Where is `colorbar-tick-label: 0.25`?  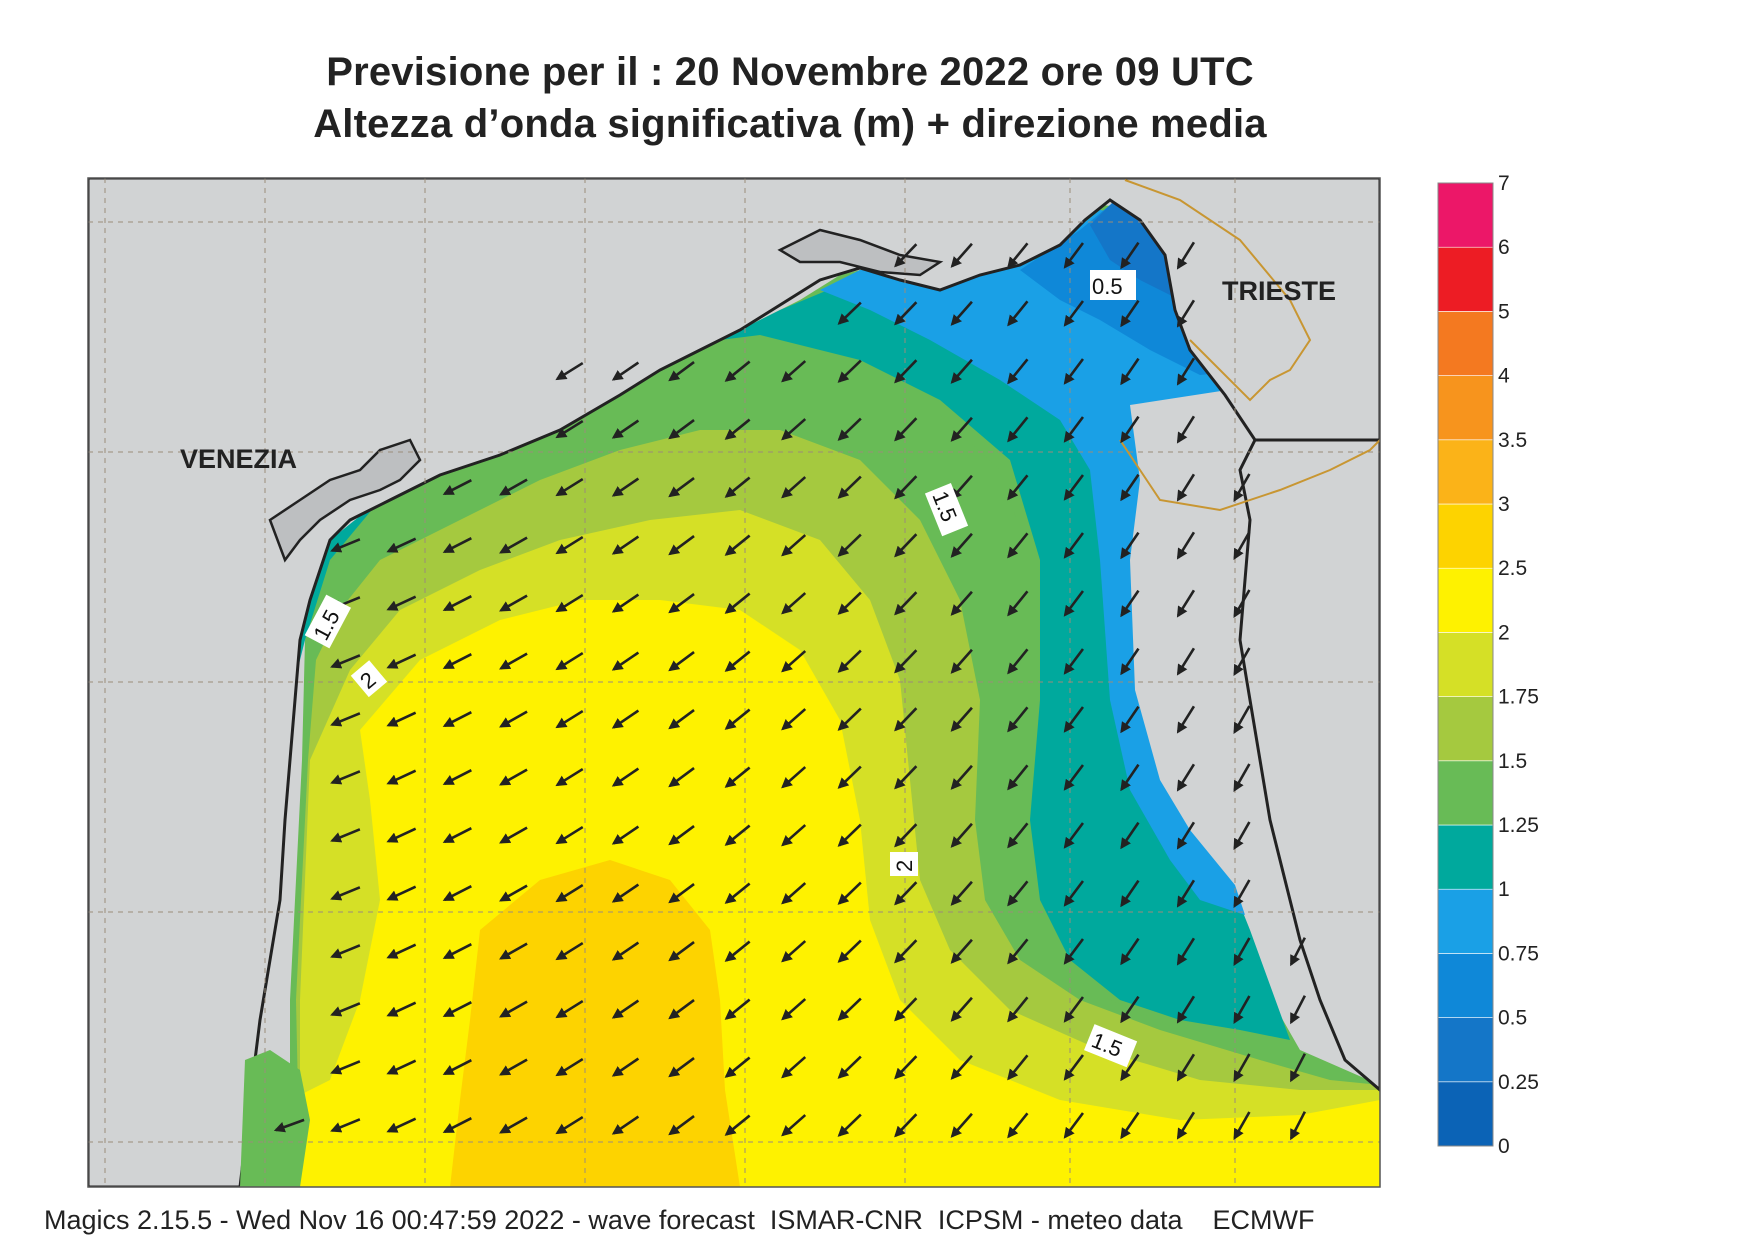 colorbar-tick-label: 0.25 is located at coordinates (1518, 1082).